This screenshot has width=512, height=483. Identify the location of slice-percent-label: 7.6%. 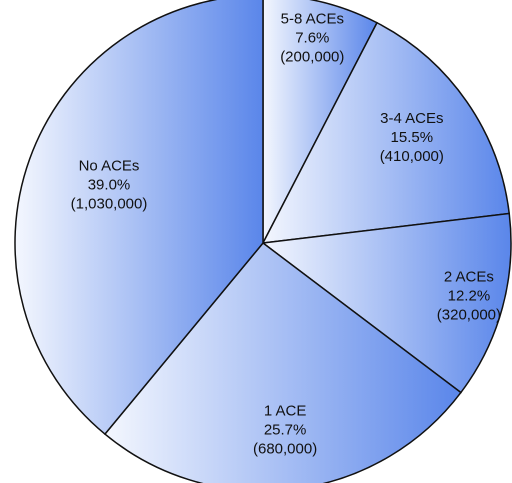
(312, 38).